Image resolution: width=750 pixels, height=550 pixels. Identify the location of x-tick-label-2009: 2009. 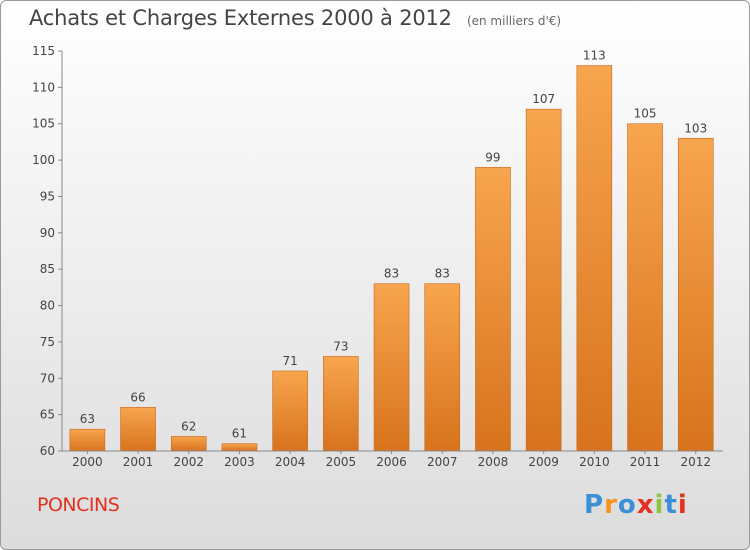
(543, 462).